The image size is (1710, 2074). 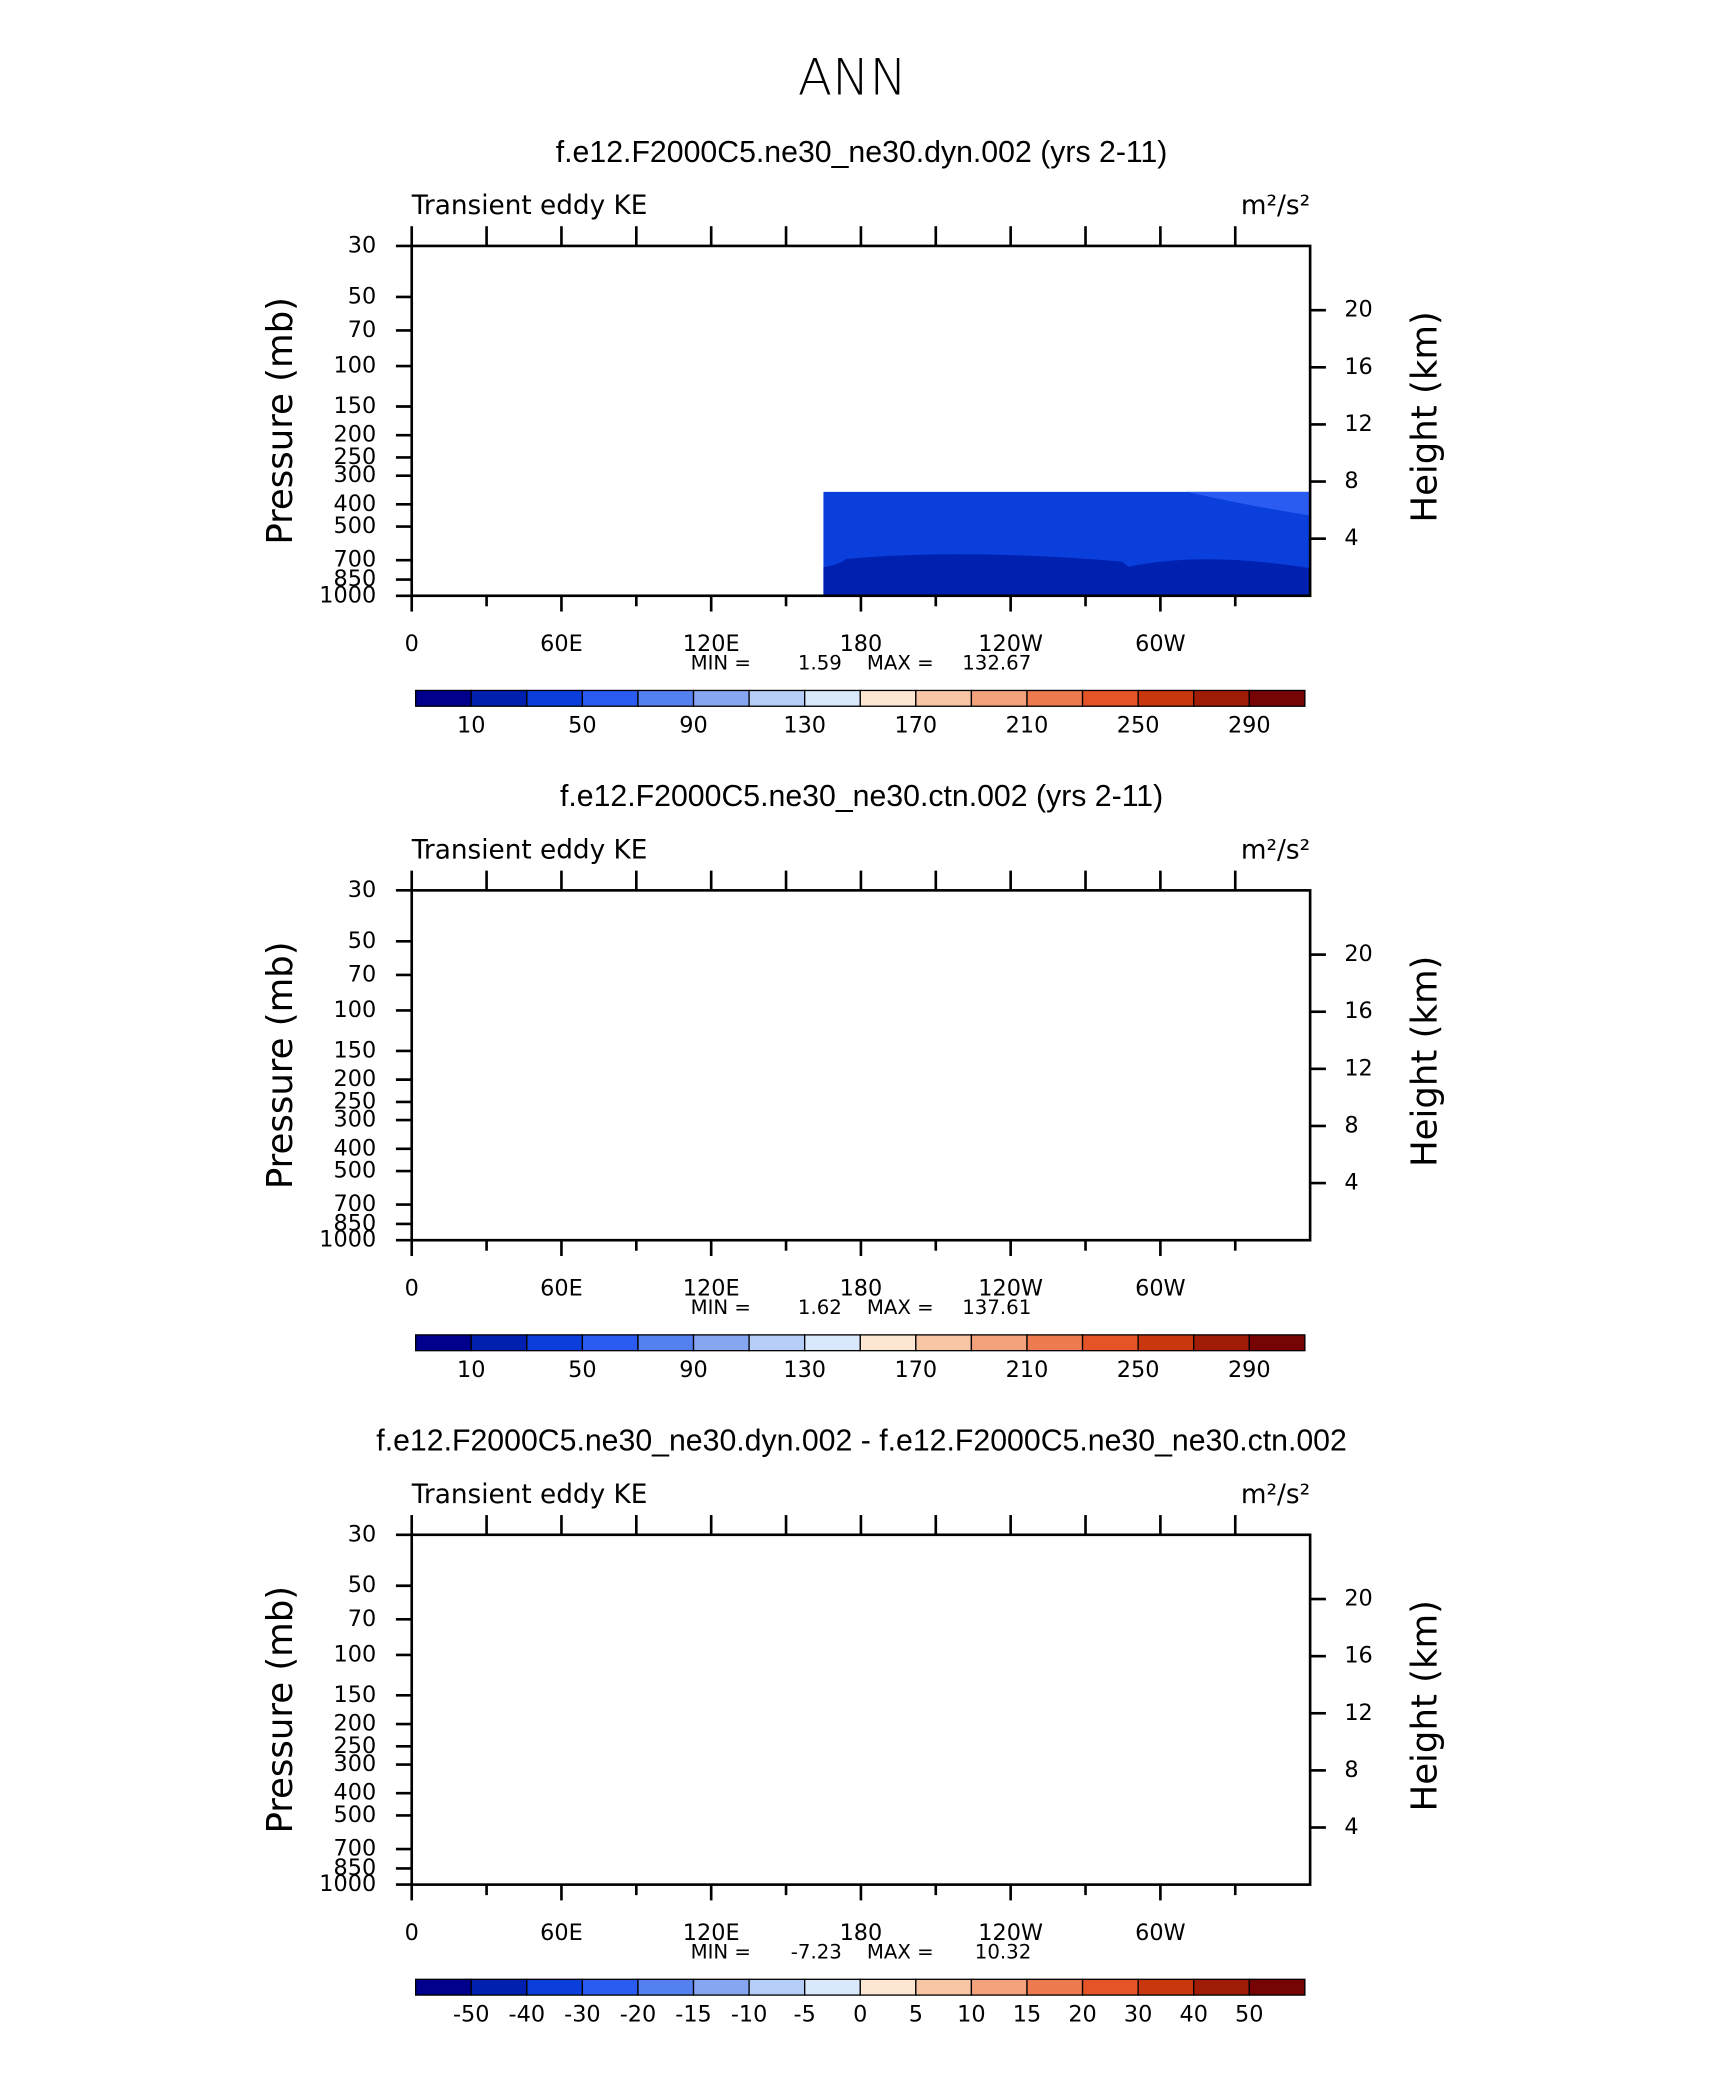 I want to click on y2-tick-label: 4, so click(x=1351, y=1183).